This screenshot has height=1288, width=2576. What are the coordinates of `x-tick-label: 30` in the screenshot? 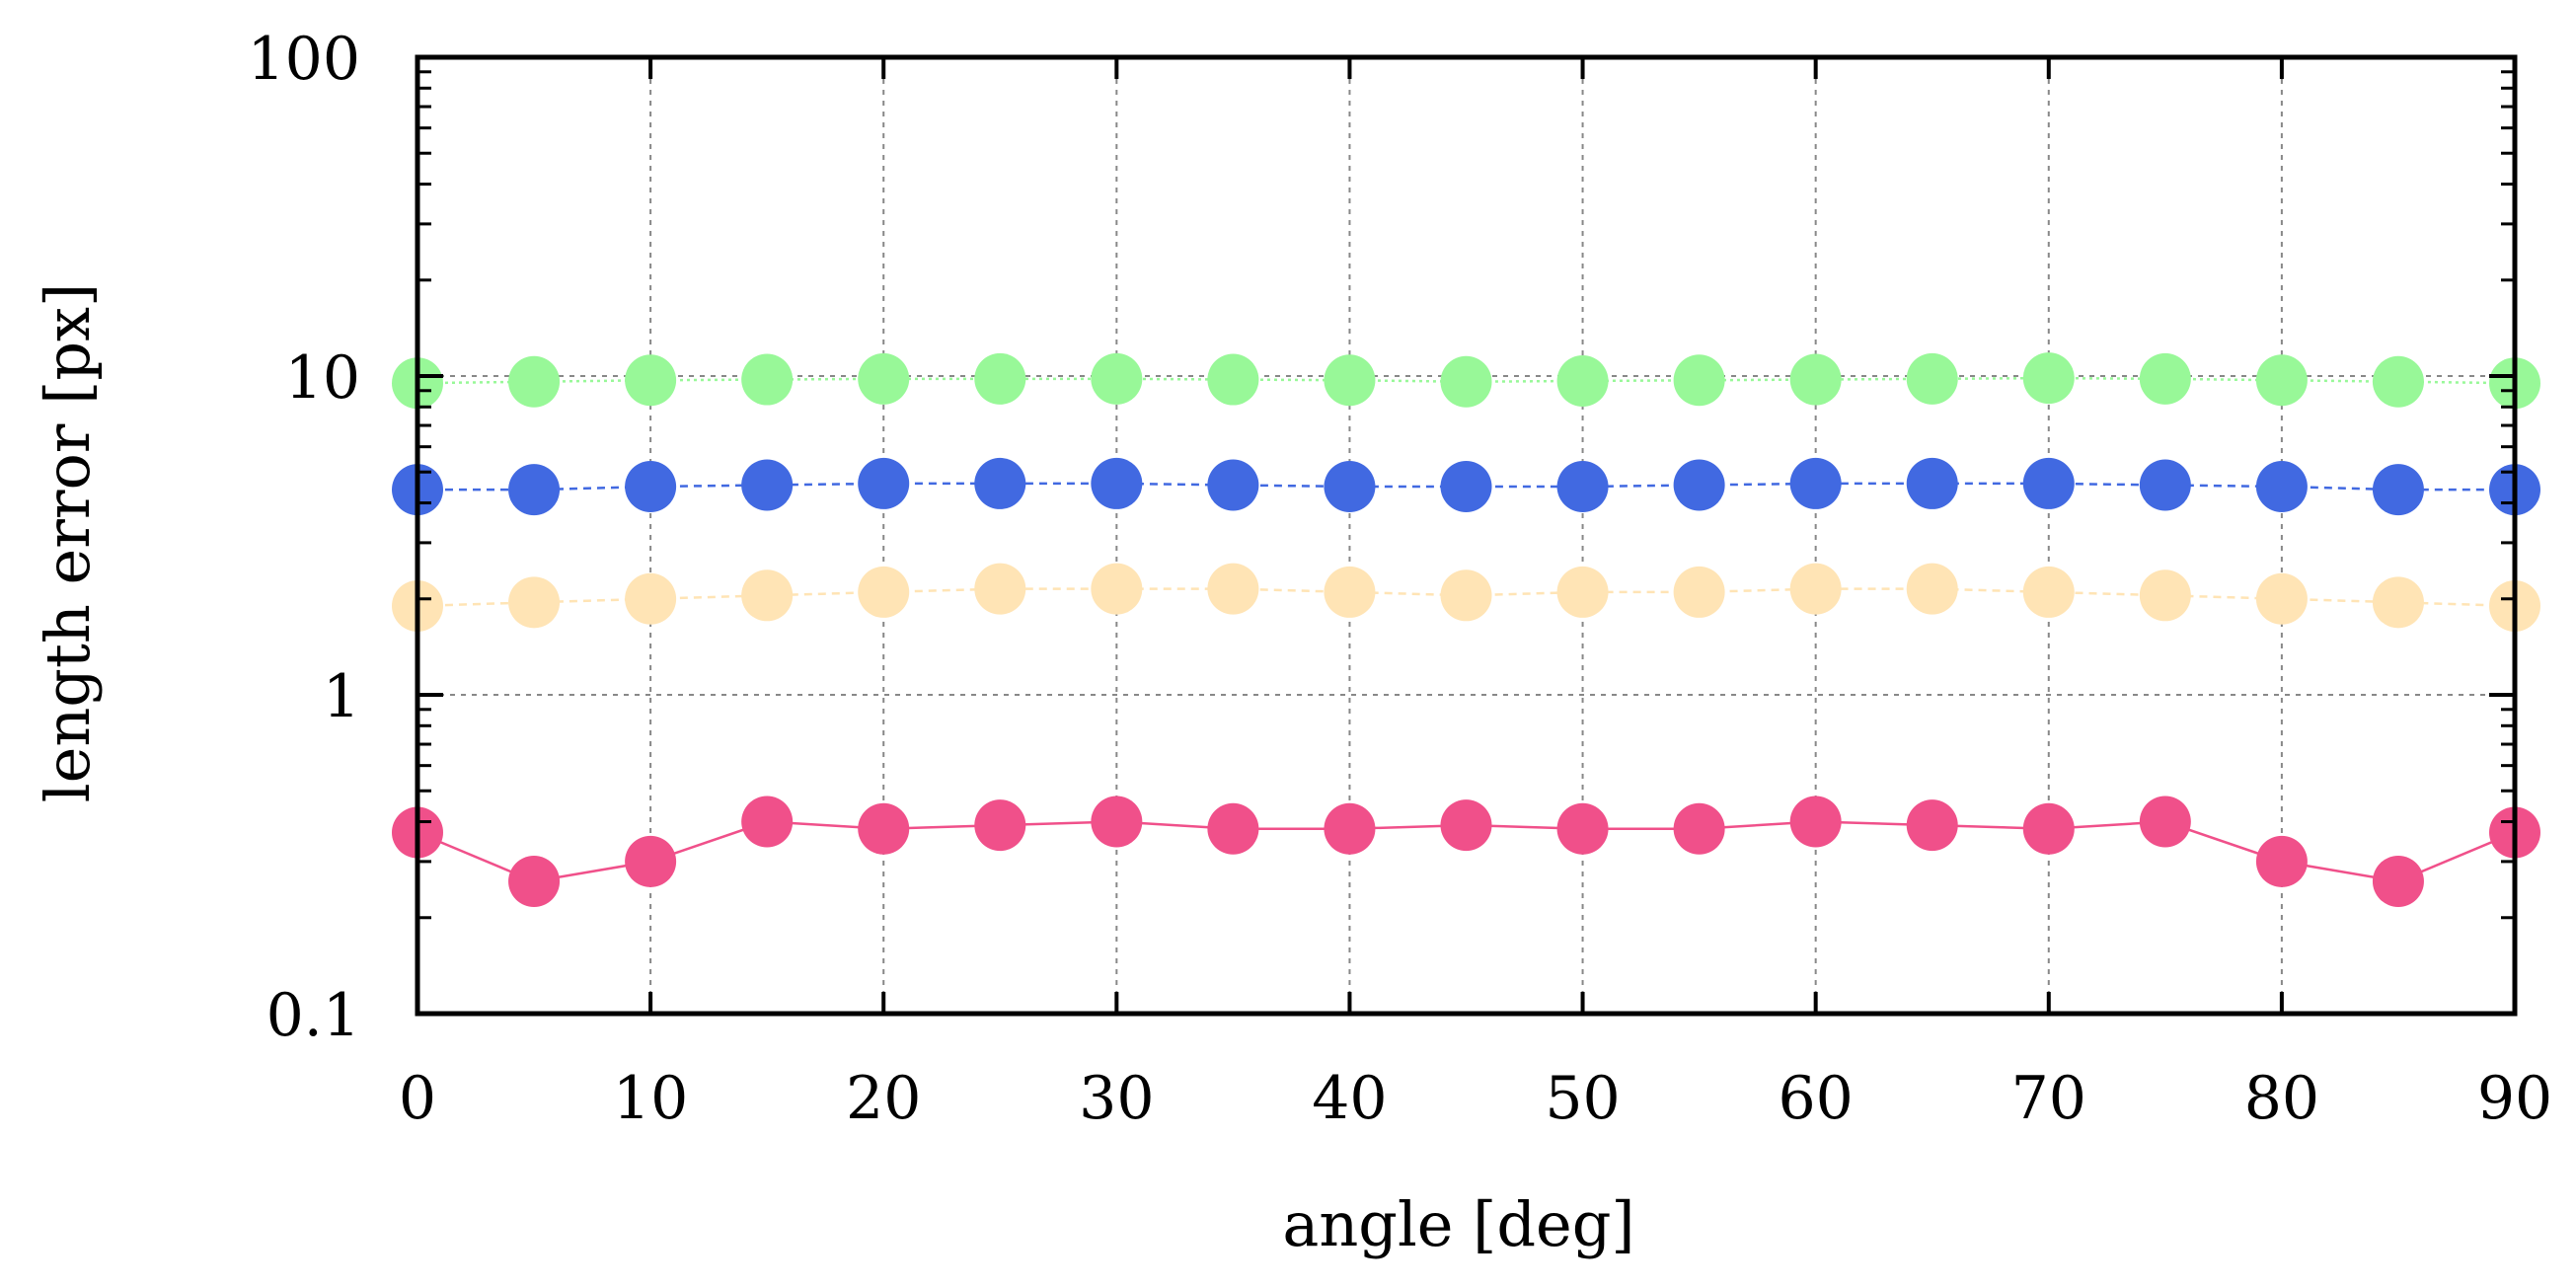 It's located at (1116, 1098).